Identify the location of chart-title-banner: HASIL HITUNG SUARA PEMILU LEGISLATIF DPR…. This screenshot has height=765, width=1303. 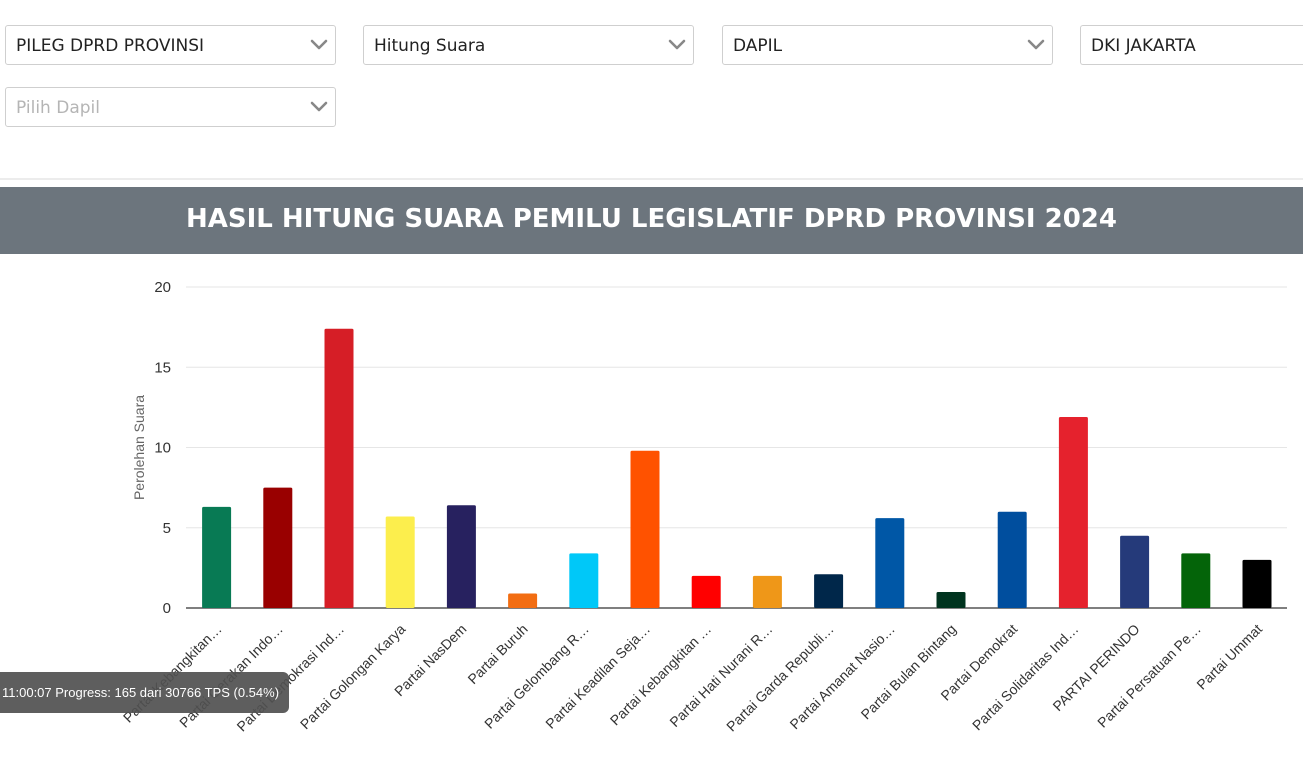
(651, 220).